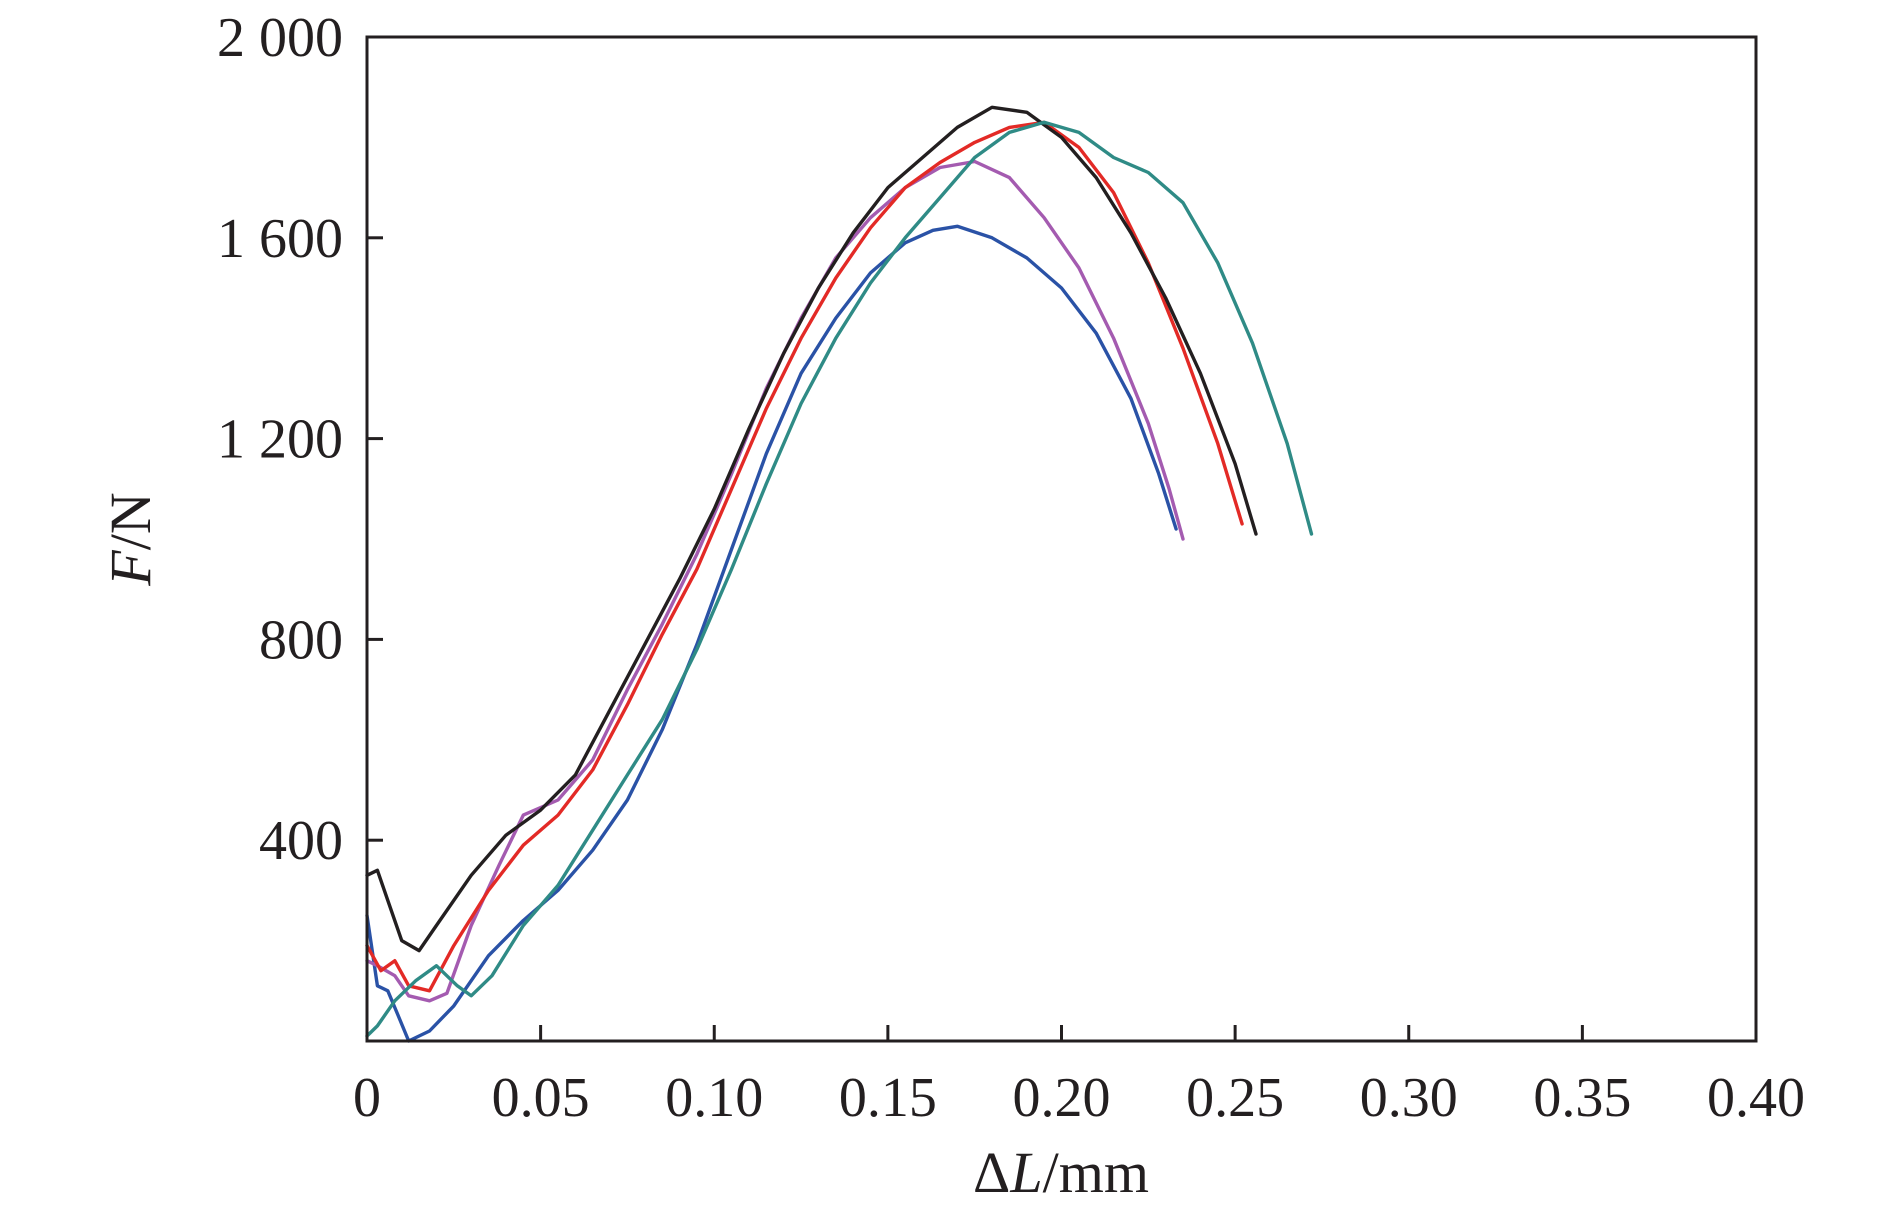  I want to click on y-tick-label: 2 000, so click(280, 38).